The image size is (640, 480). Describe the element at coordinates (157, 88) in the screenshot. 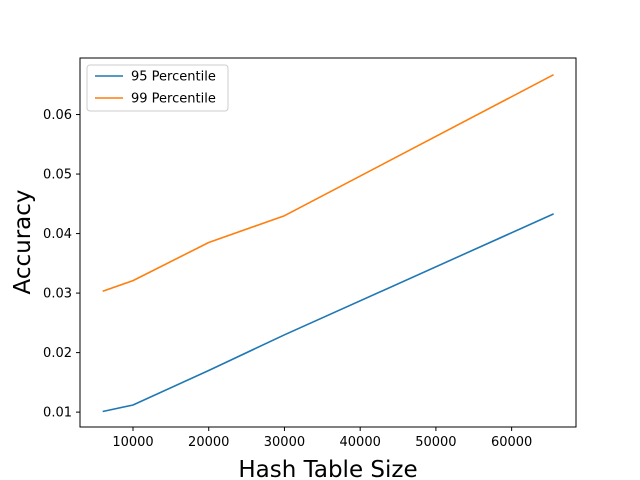

I see `legend: 95 Percentile 99 Percentile` at that location.